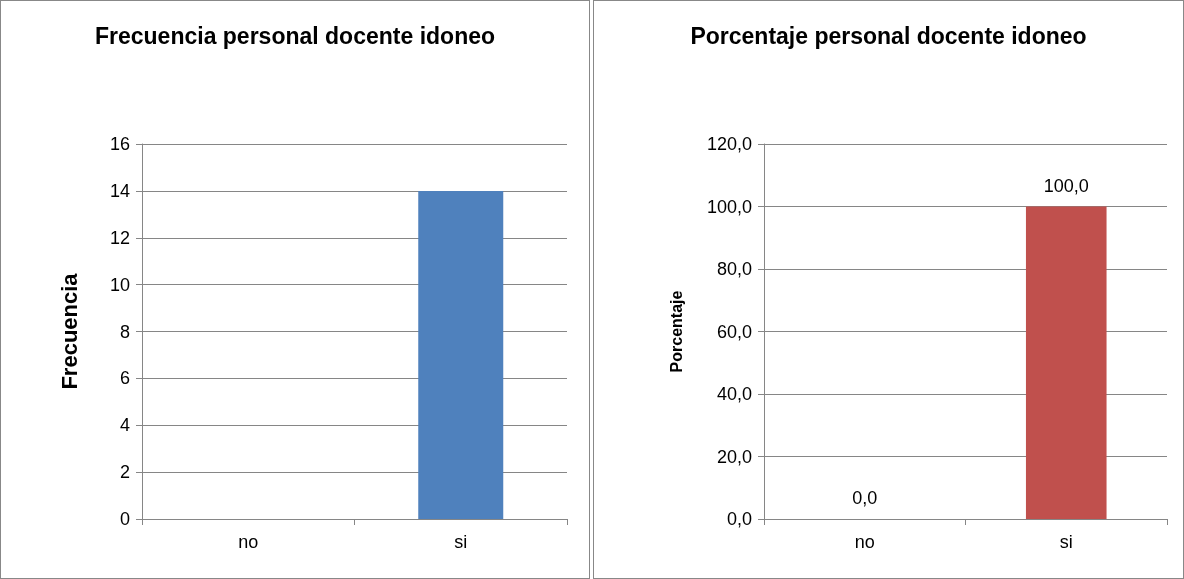 The height and width of the screenshot is (579, 1184). Describe the element at coordinates (739, 519) in the screenshot. I see `y-tick-label: 0,0` at that location.